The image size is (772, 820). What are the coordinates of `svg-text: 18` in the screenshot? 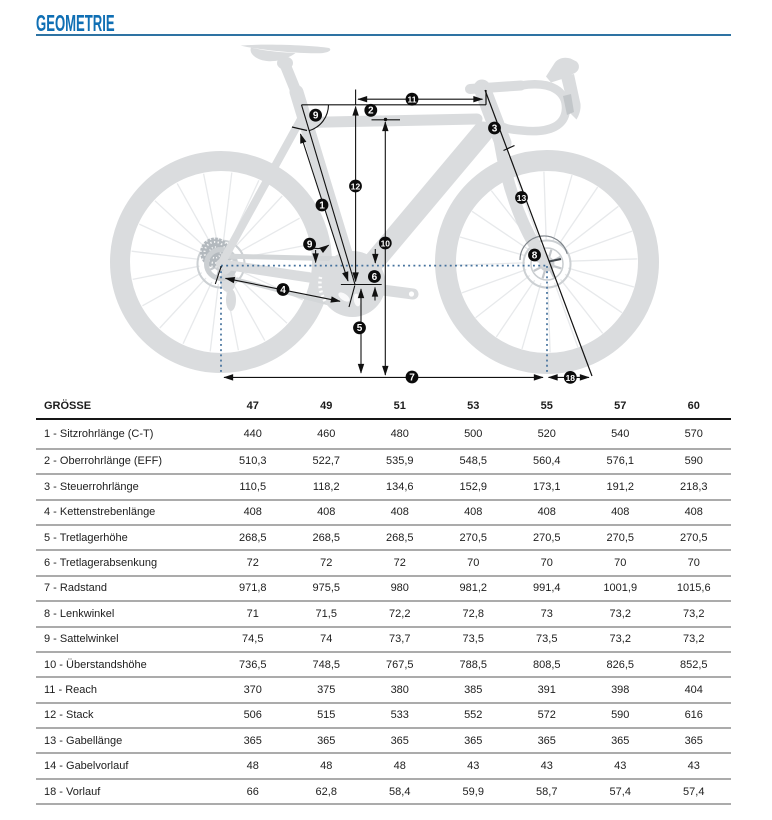 It's located at (571, 378).